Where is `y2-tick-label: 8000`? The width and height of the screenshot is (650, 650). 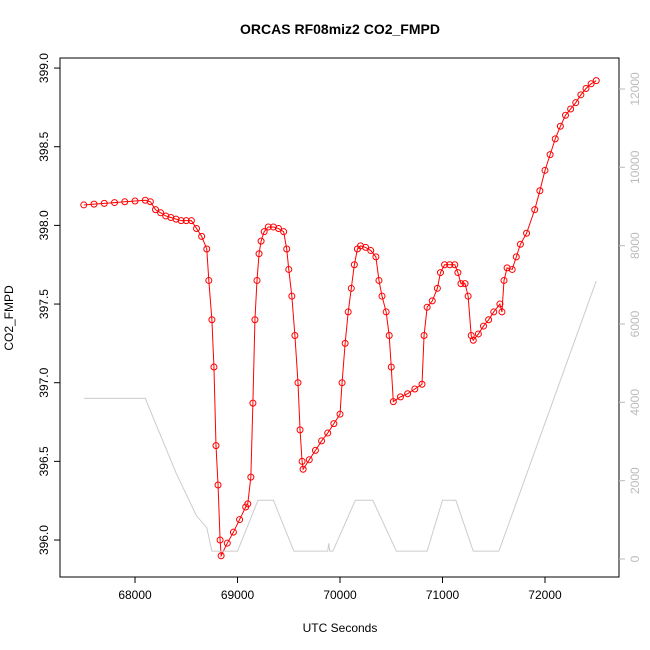
y2-tick-label: 8000 is located at coordinates (635, 245).